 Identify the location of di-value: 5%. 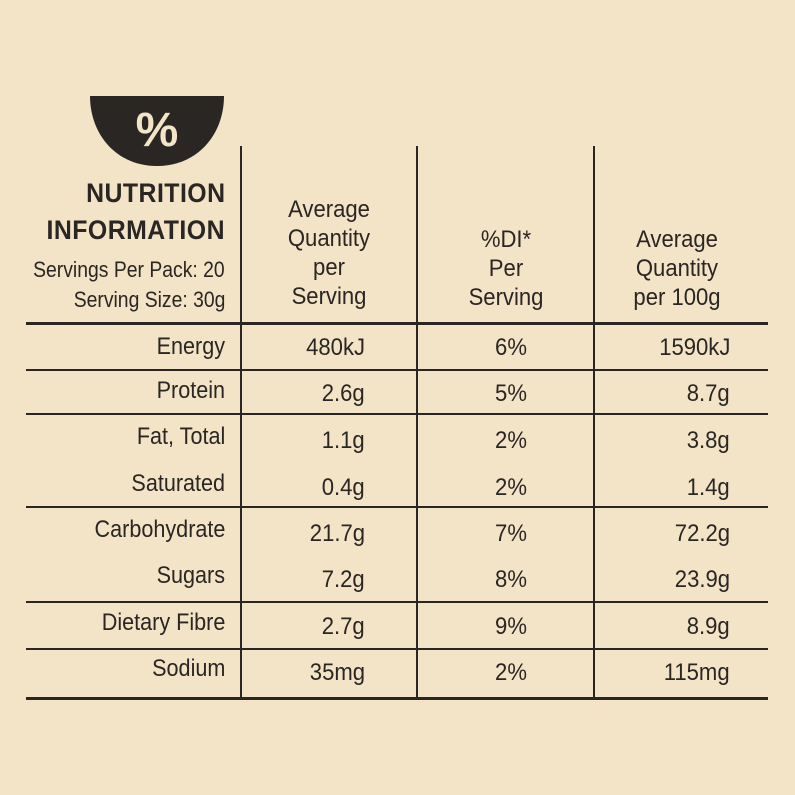
(511, 393).